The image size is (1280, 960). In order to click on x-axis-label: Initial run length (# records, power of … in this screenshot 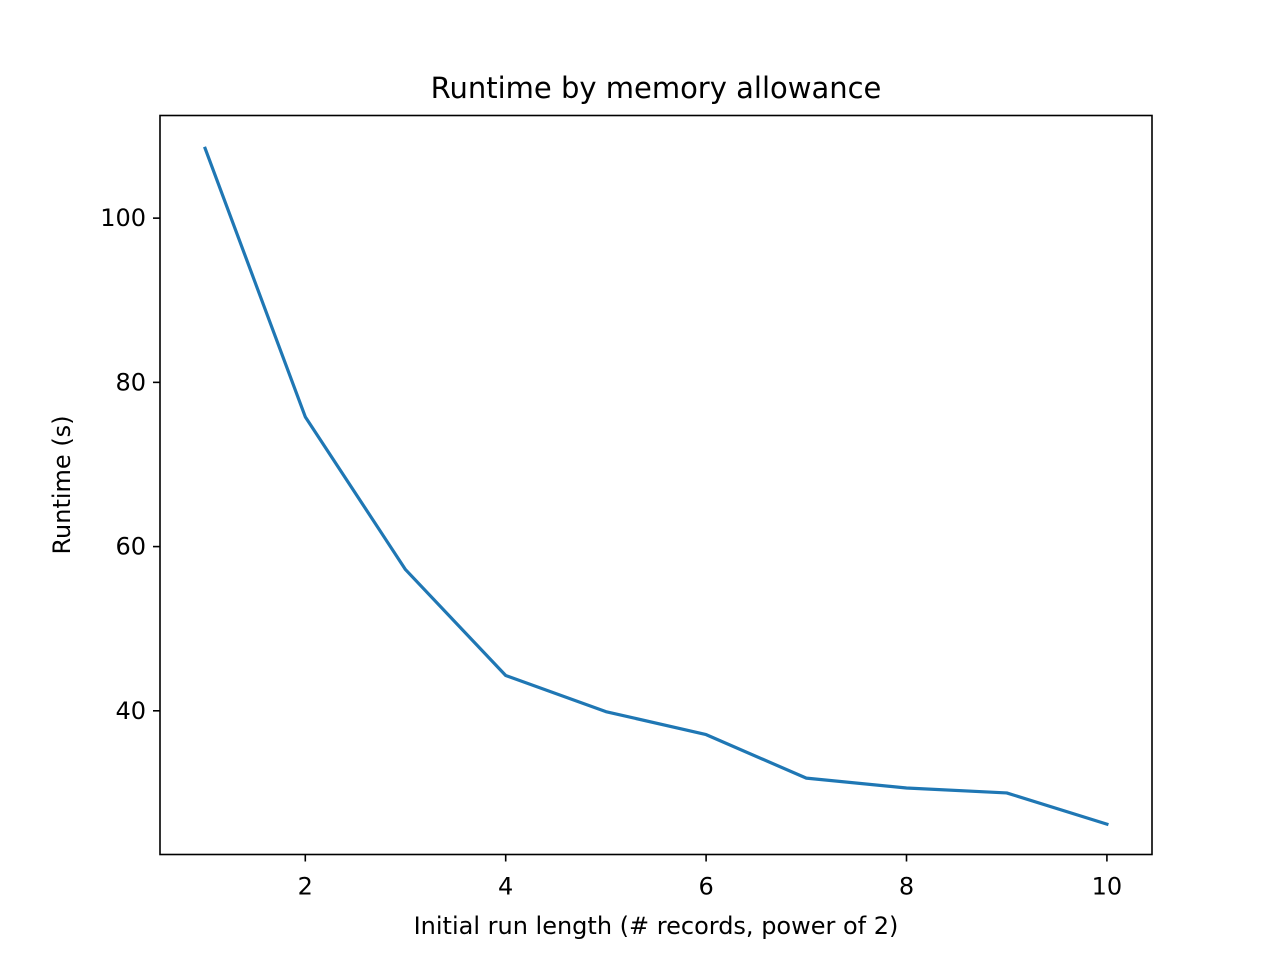, I will do `click(656, 926)`.